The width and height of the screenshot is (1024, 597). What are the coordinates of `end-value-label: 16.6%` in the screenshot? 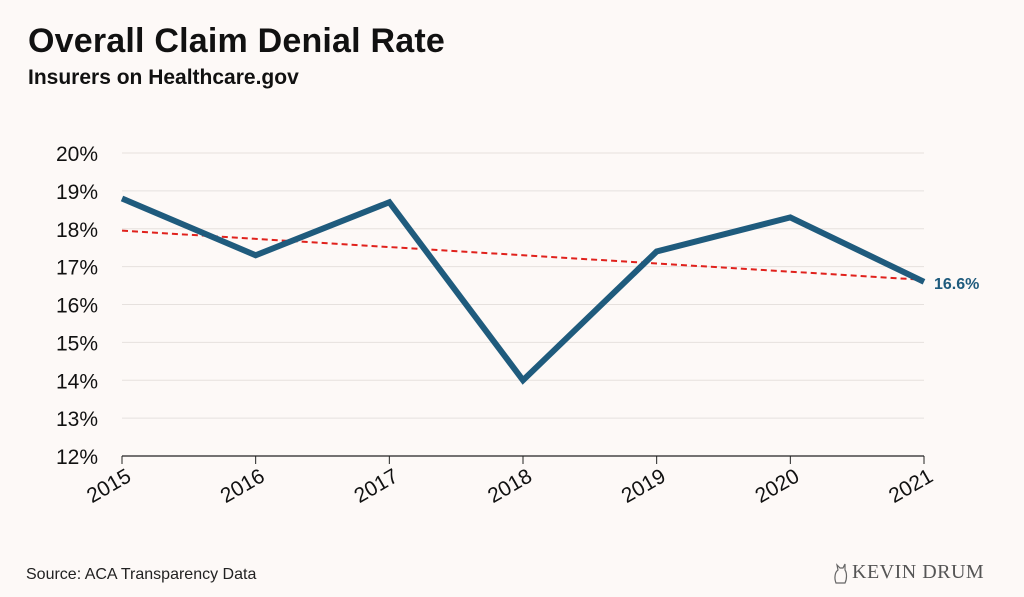 It's located at (956, 284).